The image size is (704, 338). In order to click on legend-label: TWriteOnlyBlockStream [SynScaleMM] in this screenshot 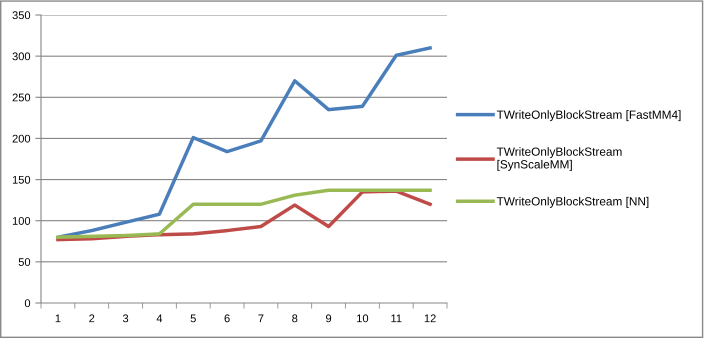, I will do `click(559, 159)`.